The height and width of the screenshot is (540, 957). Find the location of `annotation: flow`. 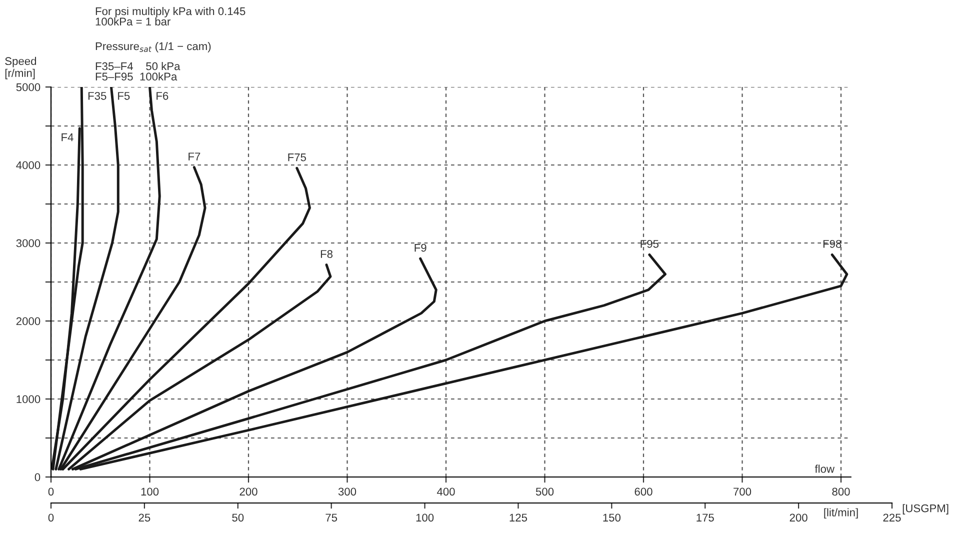

annotation: flow is located at coordinates (824, 468).